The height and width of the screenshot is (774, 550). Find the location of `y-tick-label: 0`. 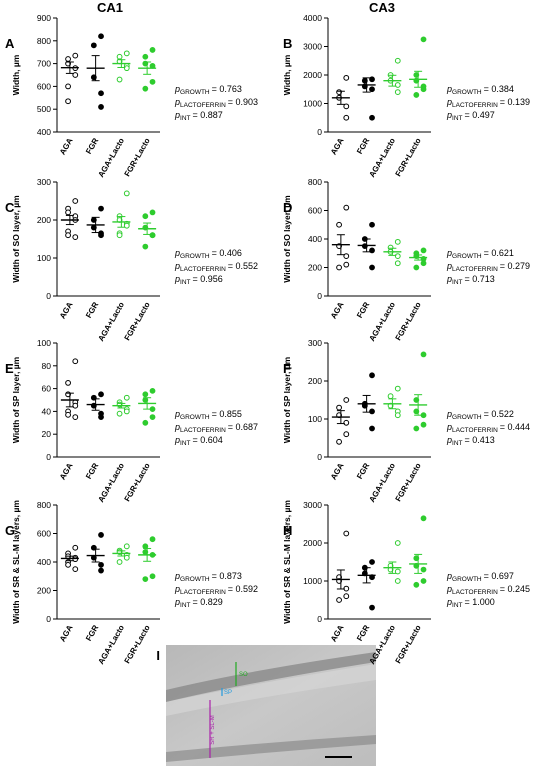

y-tick-label: 0 is located at coordinates (319, 132).